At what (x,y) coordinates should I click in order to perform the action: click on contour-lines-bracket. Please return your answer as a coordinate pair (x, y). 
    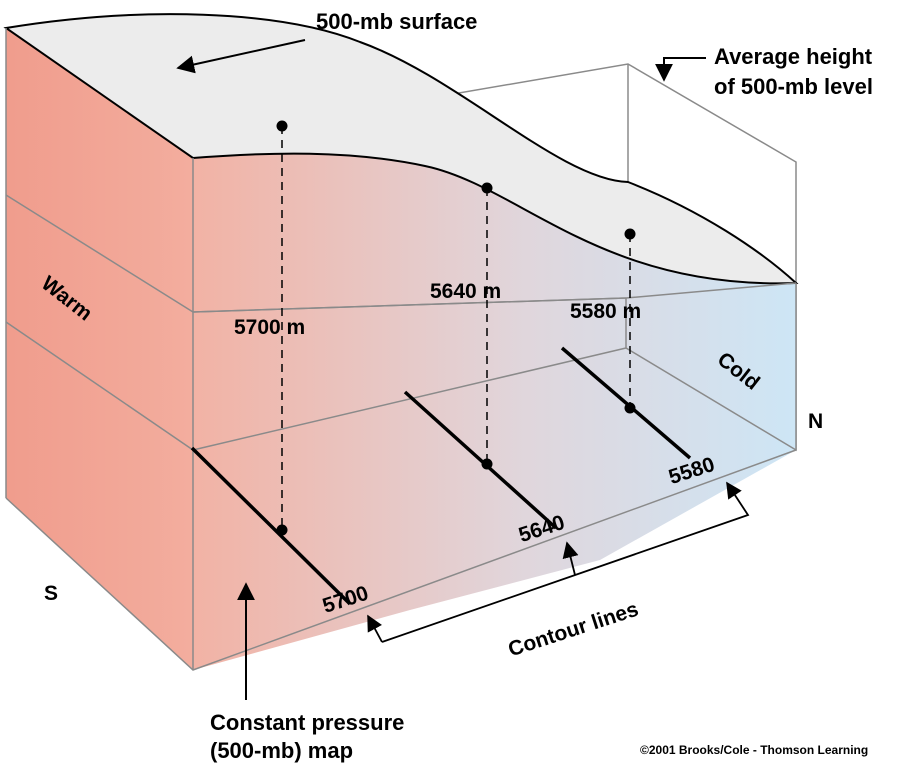
    Looking at the image, I should click on (558, 562).